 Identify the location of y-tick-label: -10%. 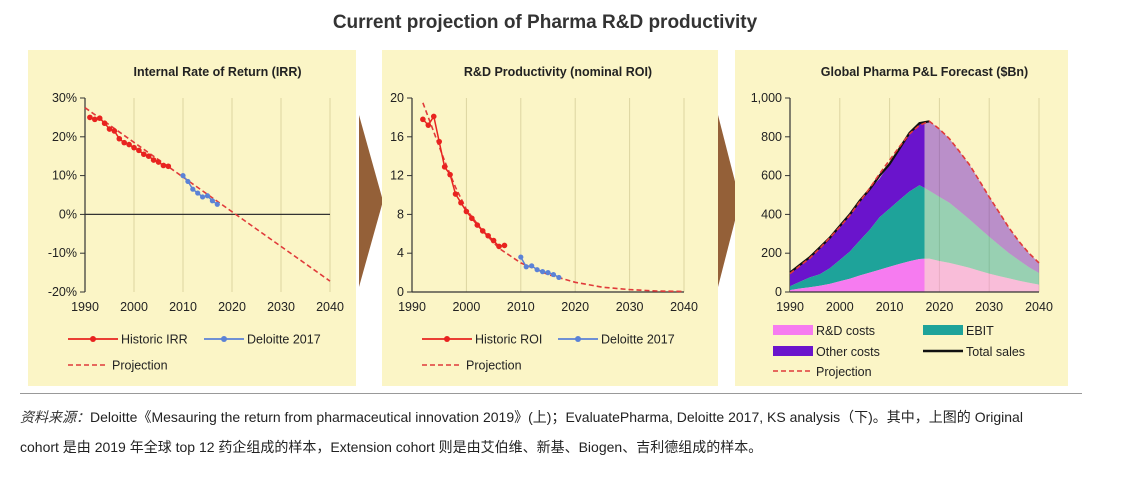
(62, 253).